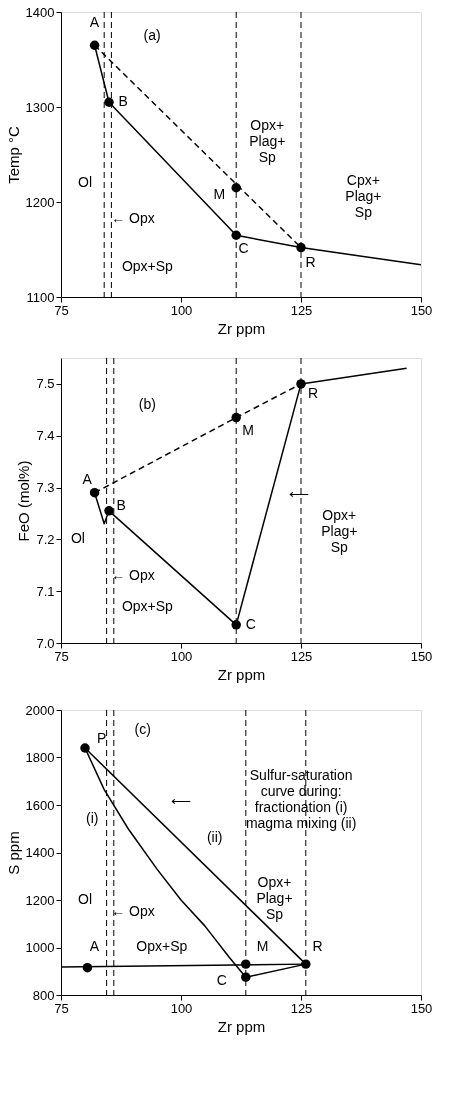  I want to click on y-tick-label: 7.1, so click(45, 591).